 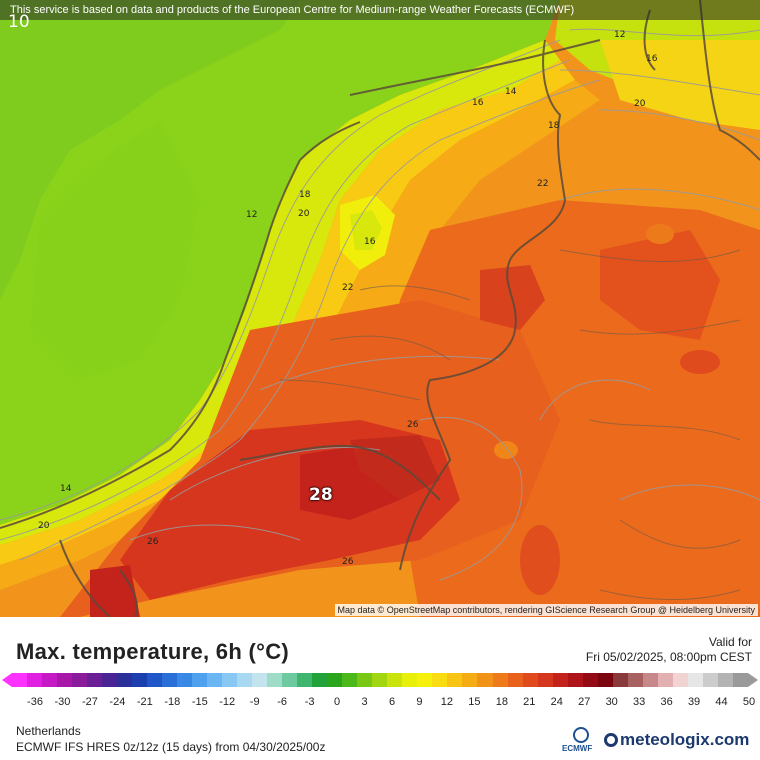 What do you see at coordinates (694, 702) in the screenshot?
I see `scale-tick-label: 39` at bounding box center [694, 702].